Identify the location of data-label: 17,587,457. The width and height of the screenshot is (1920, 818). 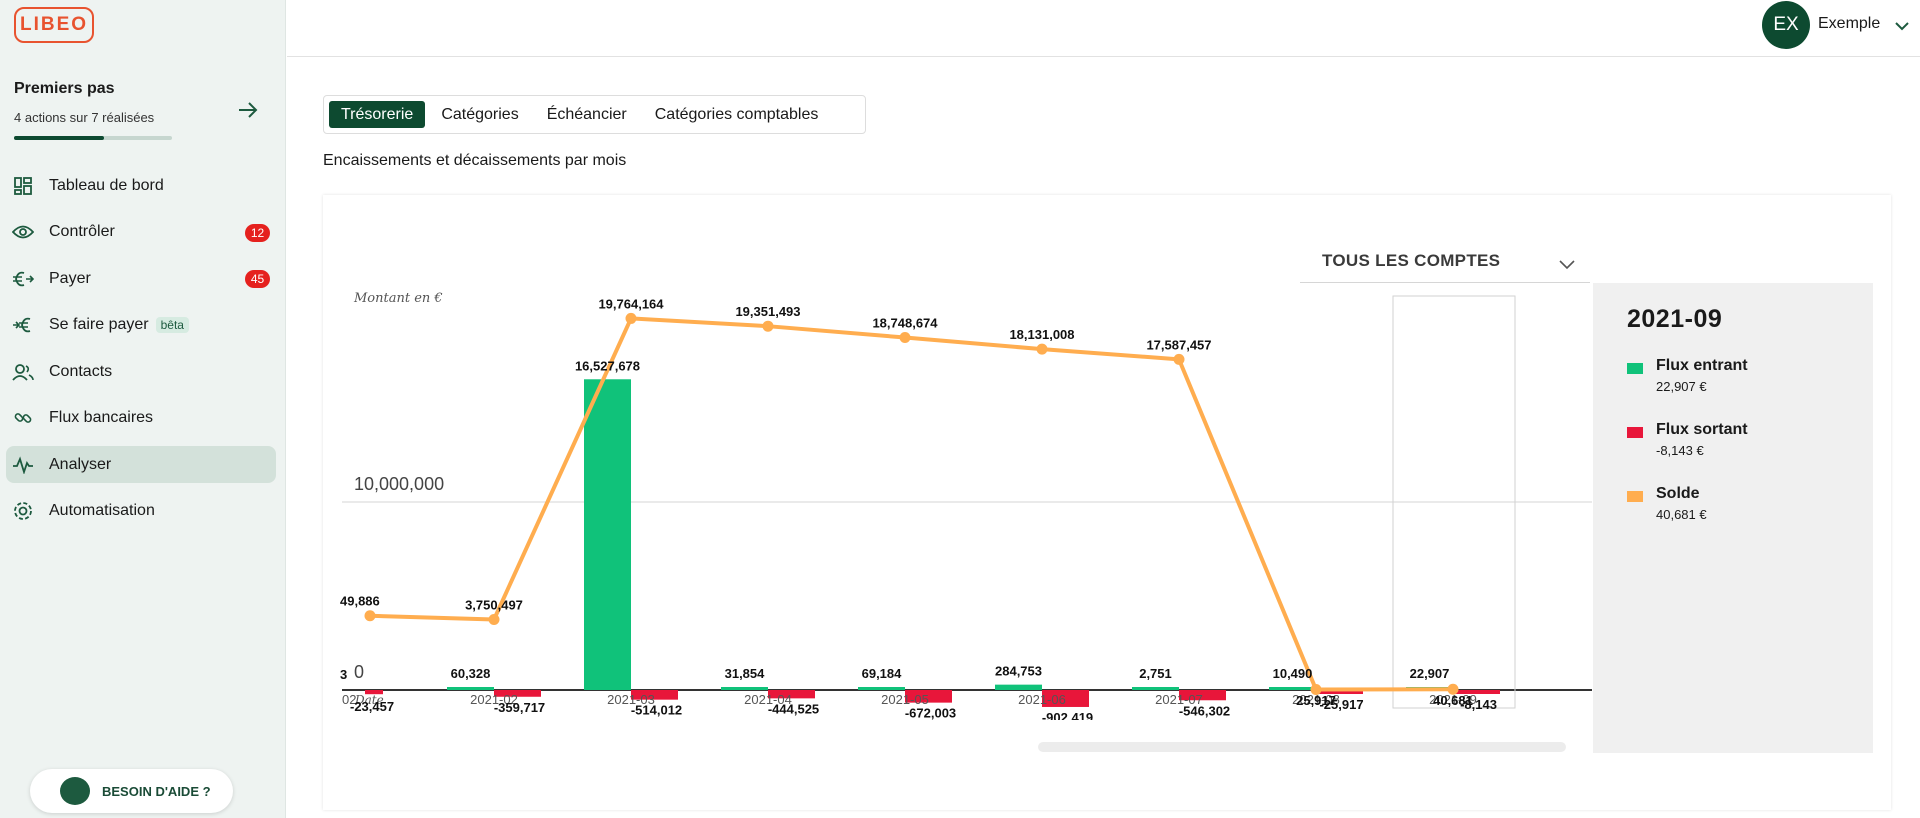
(1178, 344).